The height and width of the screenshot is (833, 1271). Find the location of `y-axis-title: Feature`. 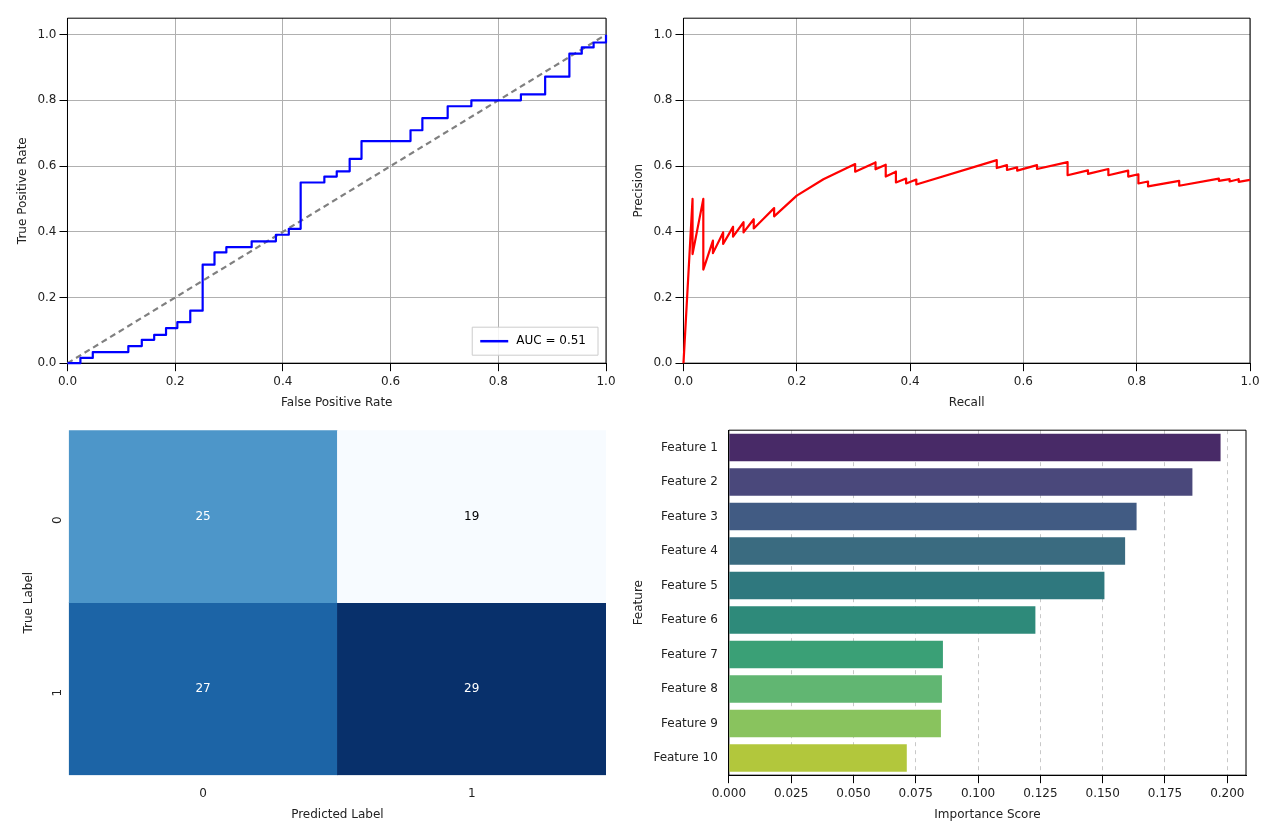

y-axis-title: Feature is located at coordinates (638, 603).